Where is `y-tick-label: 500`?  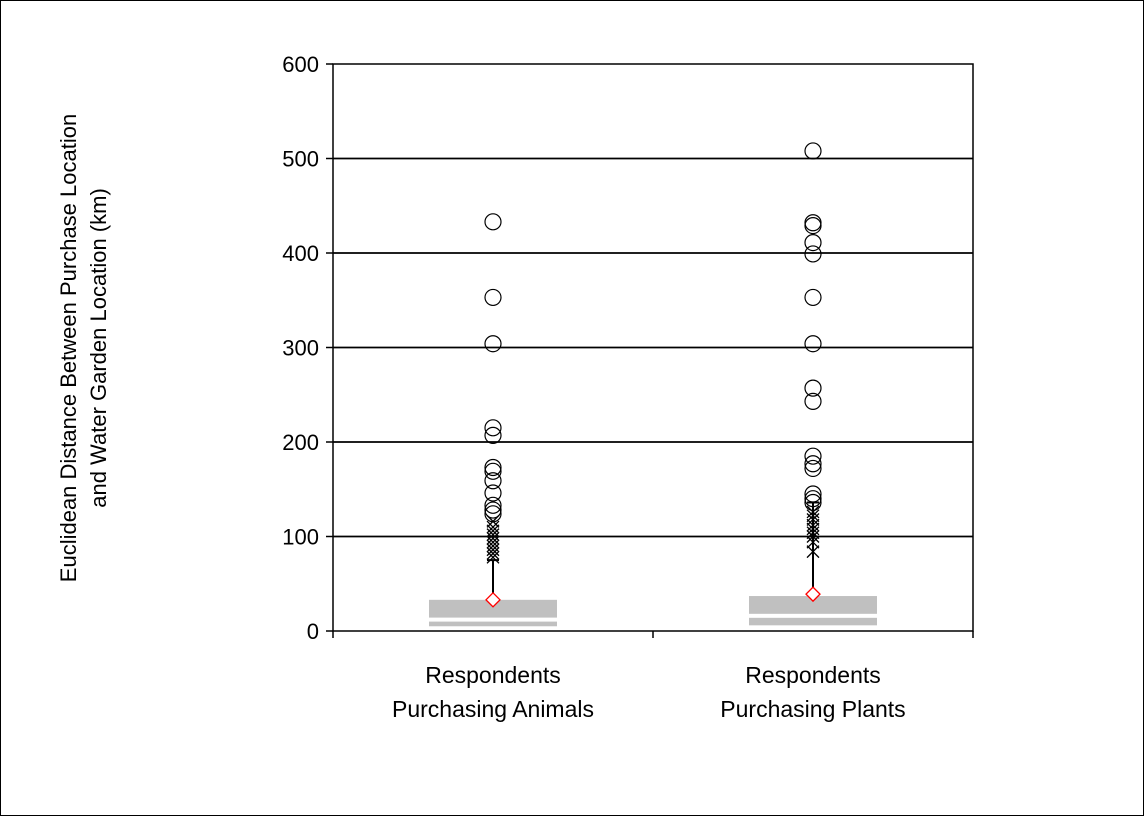 y-tick-label: 500 is located at coordinates (300, 159).